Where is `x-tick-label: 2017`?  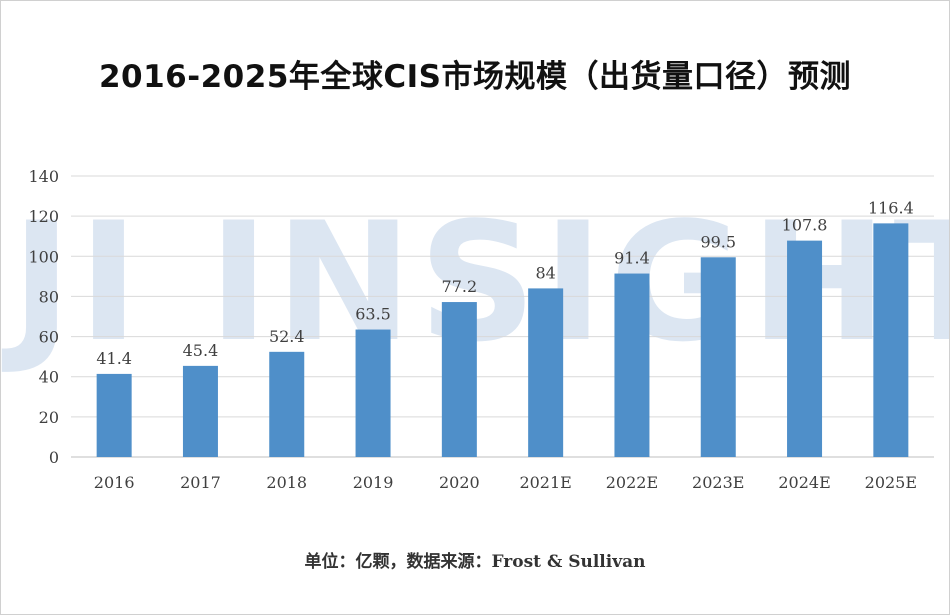 x-tick-label: 2017 is located at coordinates (200, 482).